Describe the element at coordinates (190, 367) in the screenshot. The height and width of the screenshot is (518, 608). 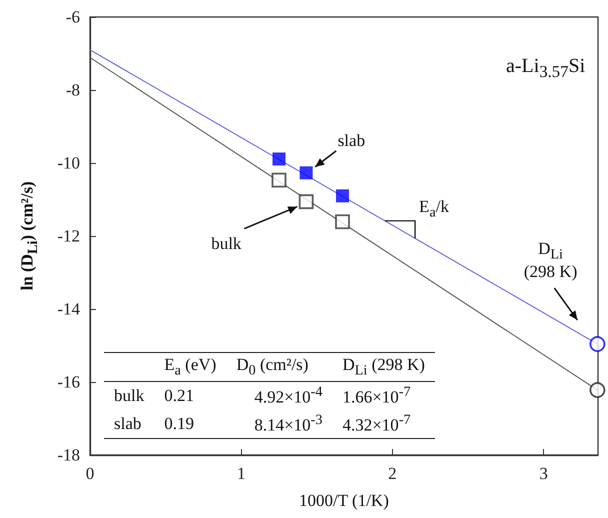
I see `annotation: E$_{a}$ (eV)` at that location.